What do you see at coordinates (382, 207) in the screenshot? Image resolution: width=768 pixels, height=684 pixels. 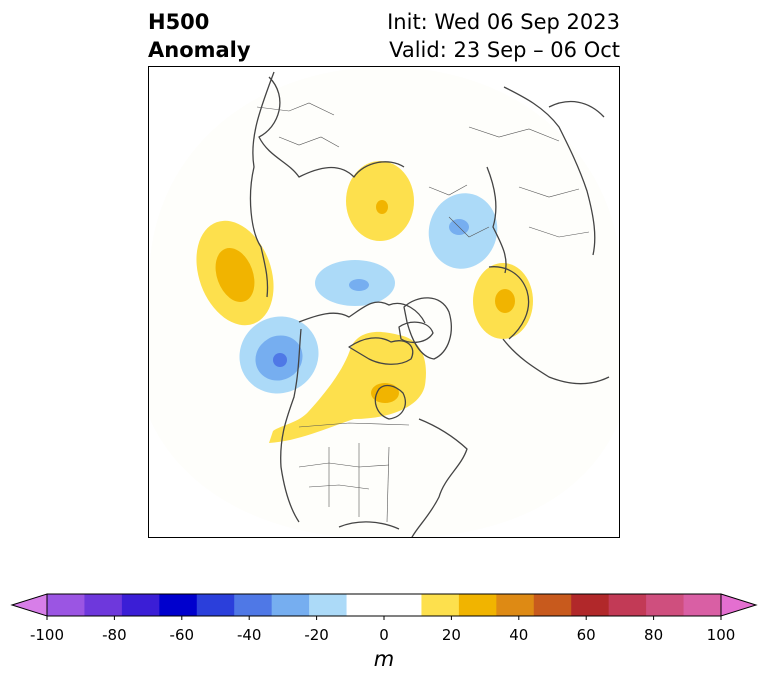 I see `anomaly-scandinavia-ridge-core` at bounding box center [382, 207].